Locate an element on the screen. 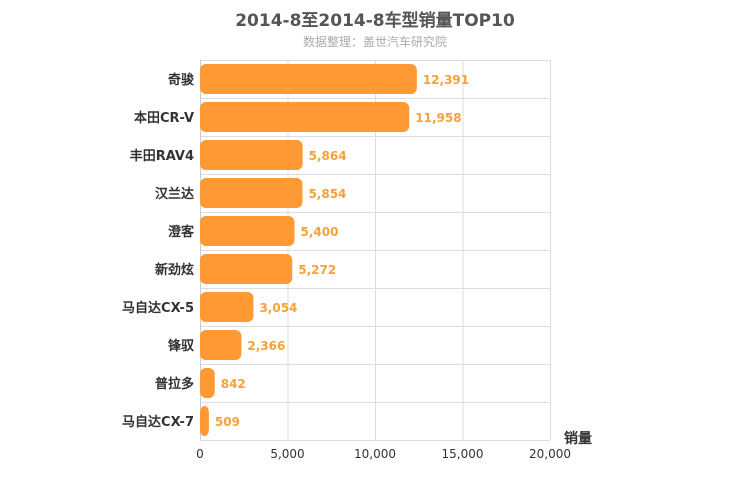 The image size is (750, 500). data-label: 5,272 is located at coordinates (317, 270).